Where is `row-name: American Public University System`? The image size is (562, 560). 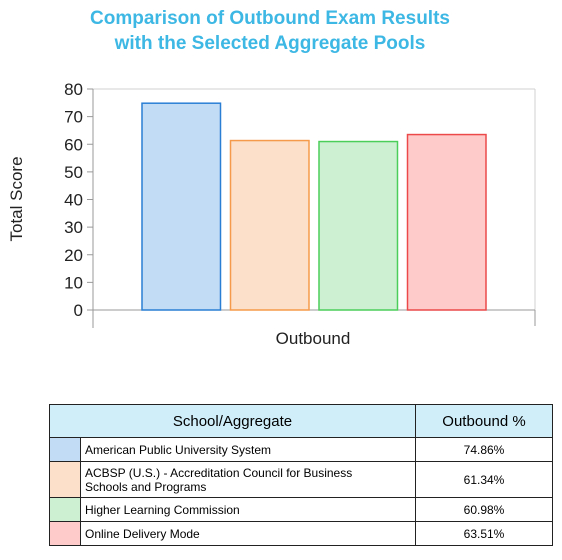
row-name: American Public University System is located at coordinates (248, 449).